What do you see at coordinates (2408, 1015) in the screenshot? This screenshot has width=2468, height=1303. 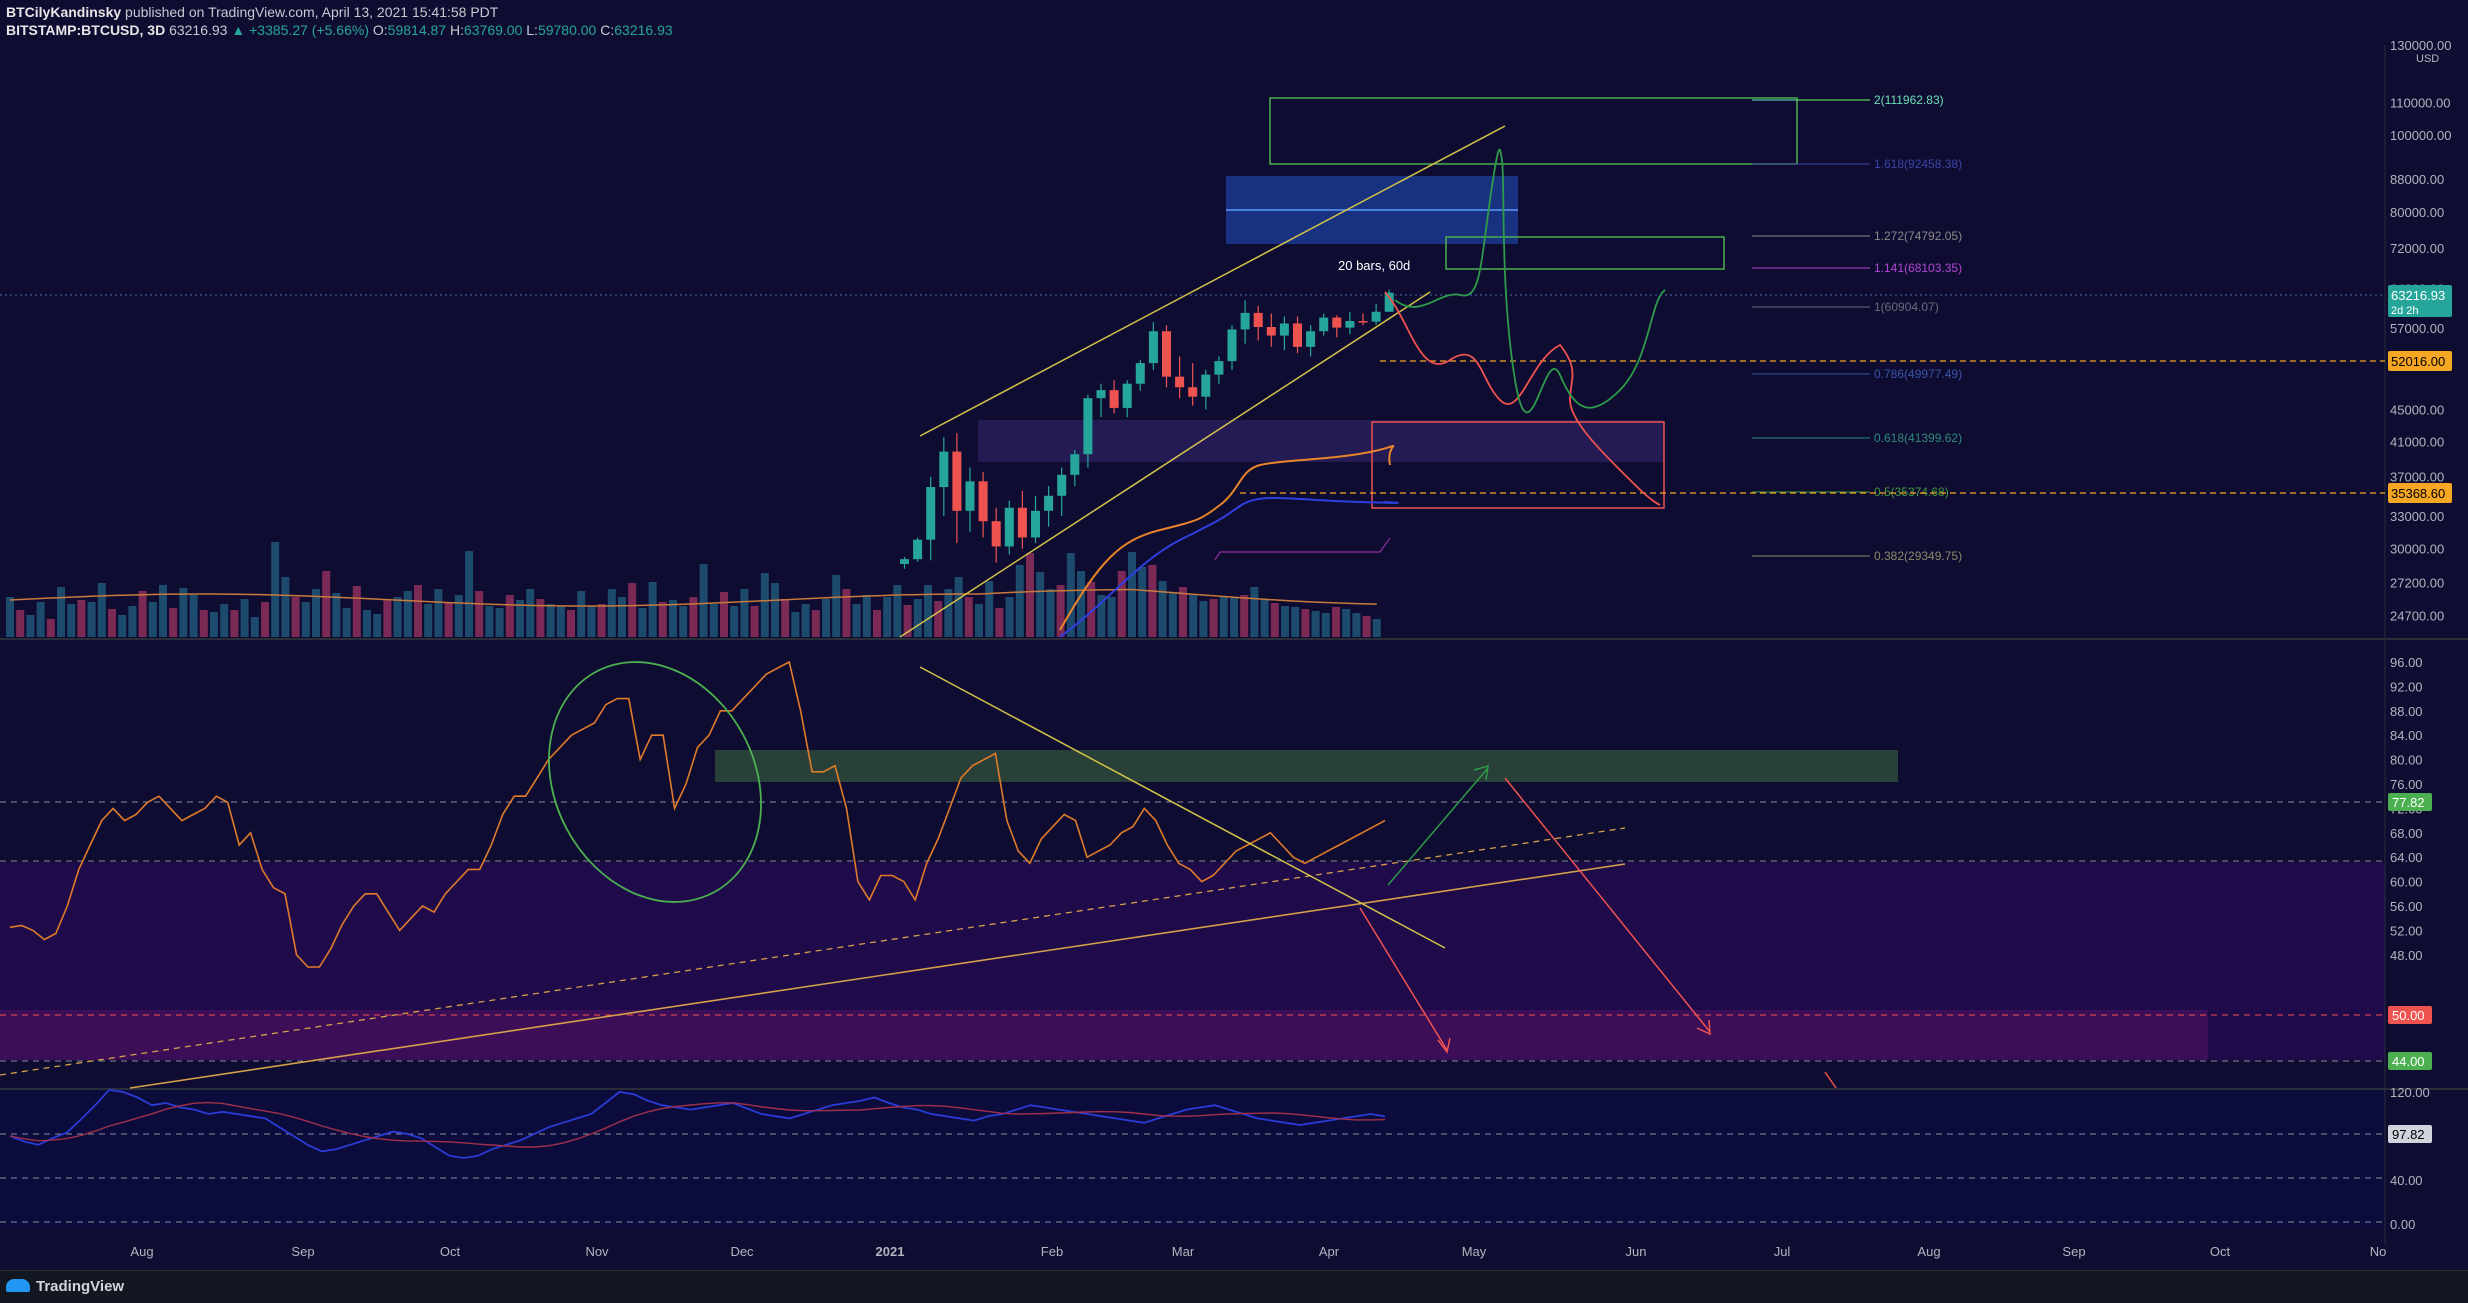 I see `rsi-tag-label: 50.00` at bounding box center [2408, 1015].